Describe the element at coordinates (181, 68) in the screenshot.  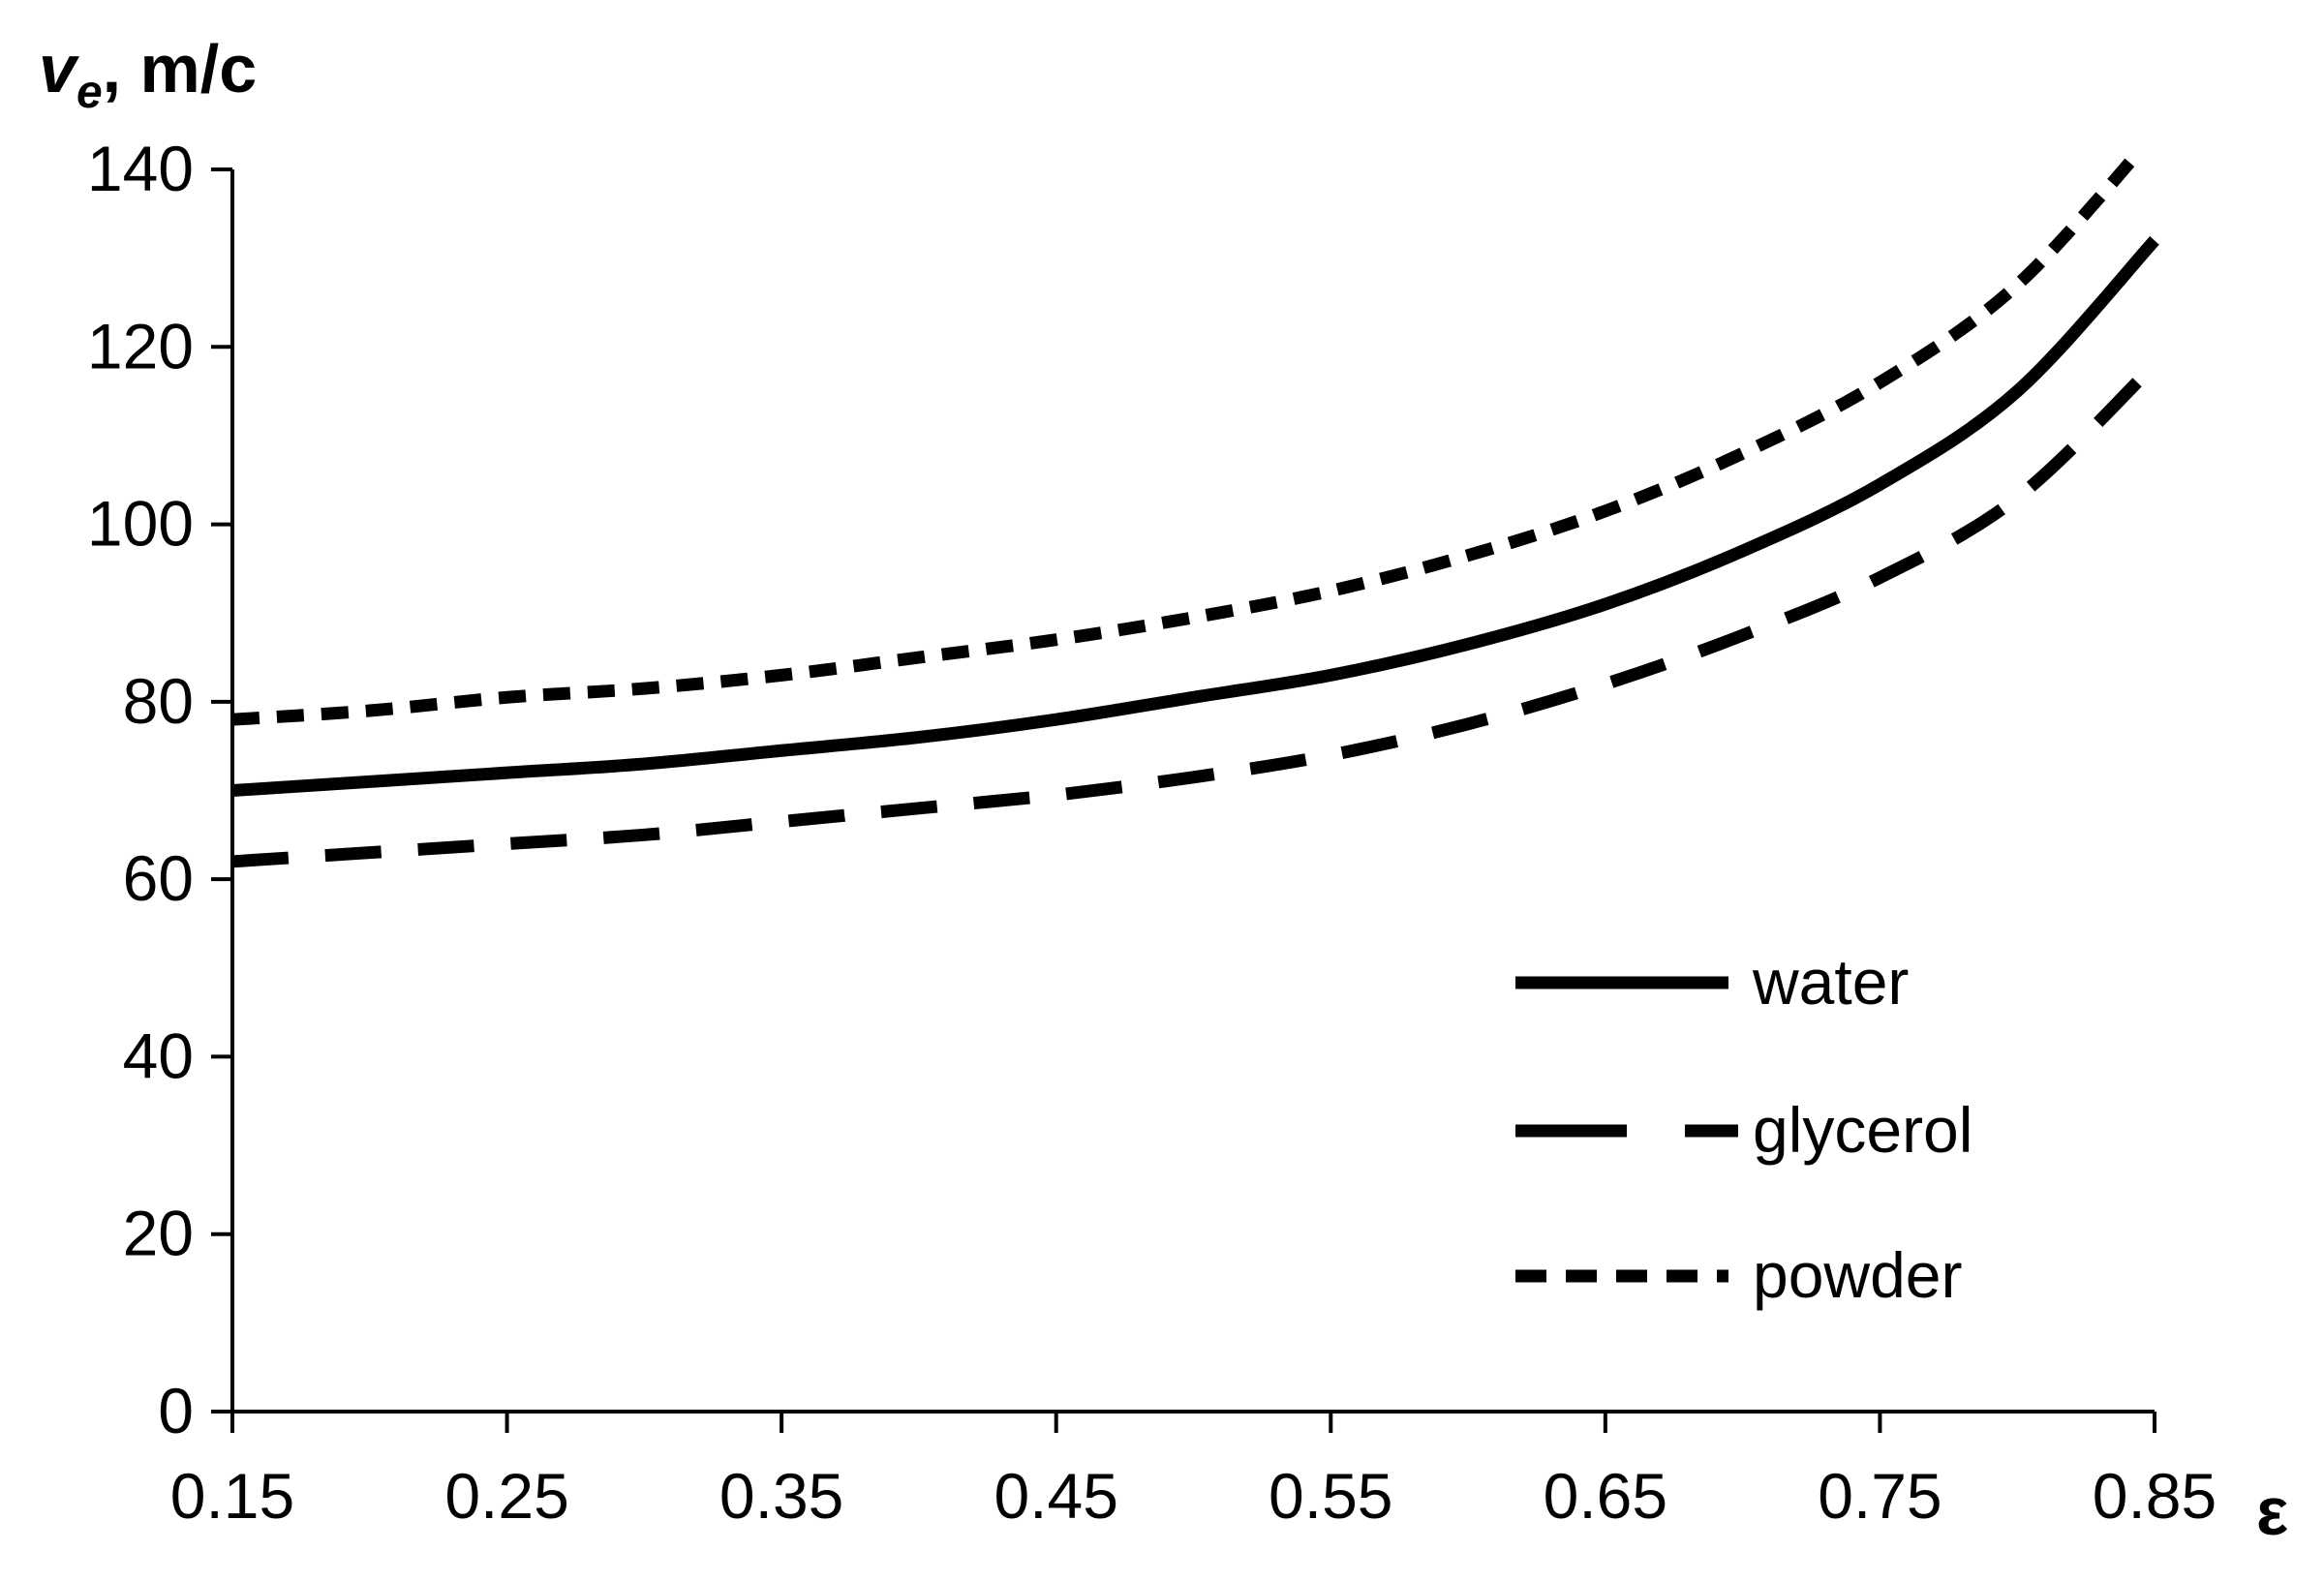
I see `y-axis-unit: , m/c` at that location.